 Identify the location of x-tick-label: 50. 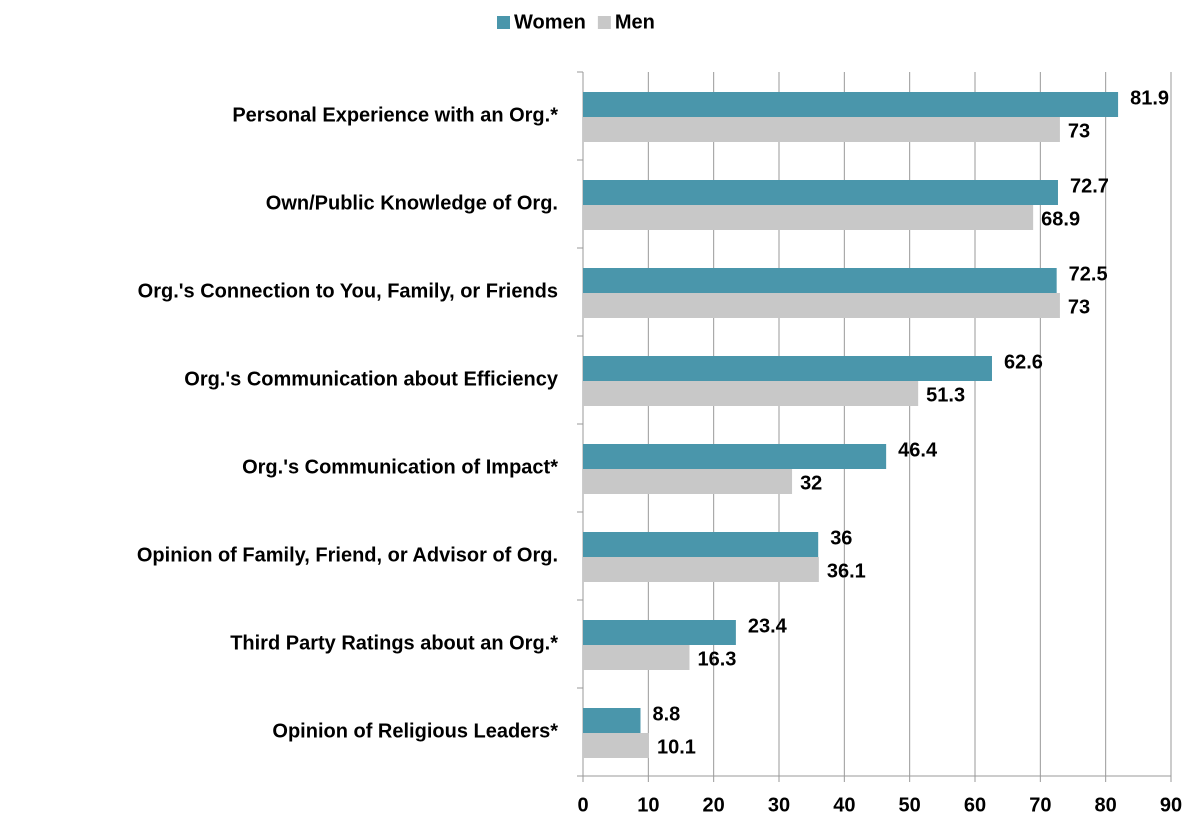
(910, 805).